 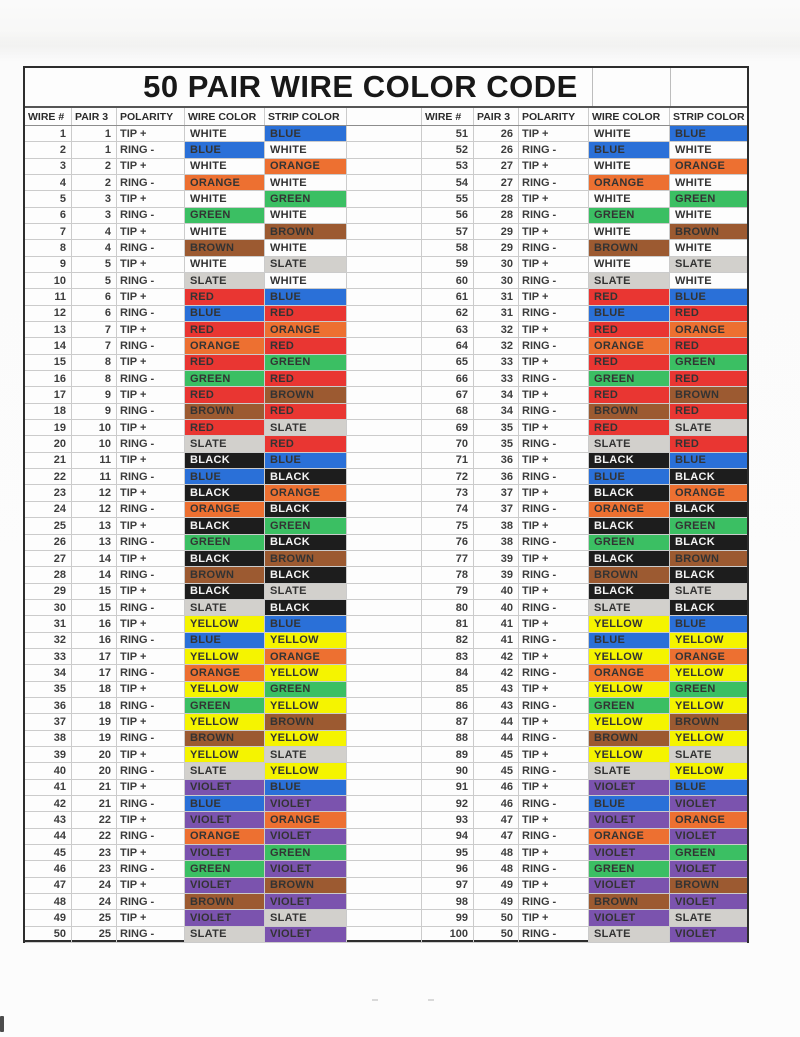 I want to click on wire-number-cell: 1, so click(x=48, y=134).